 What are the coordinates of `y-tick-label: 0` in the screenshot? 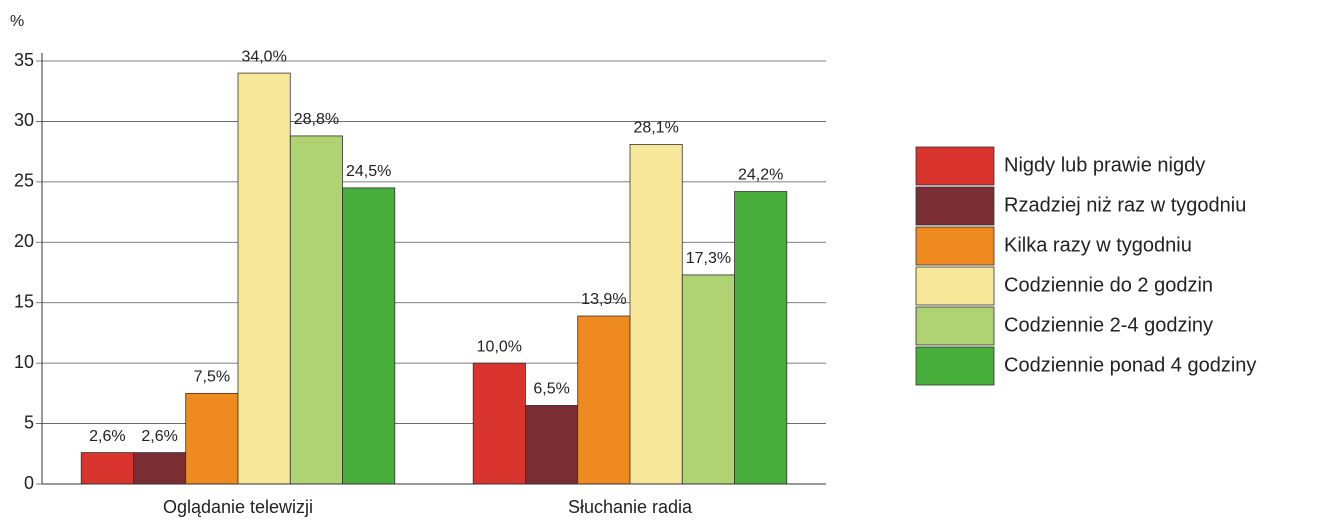 It's located at (29, 483).